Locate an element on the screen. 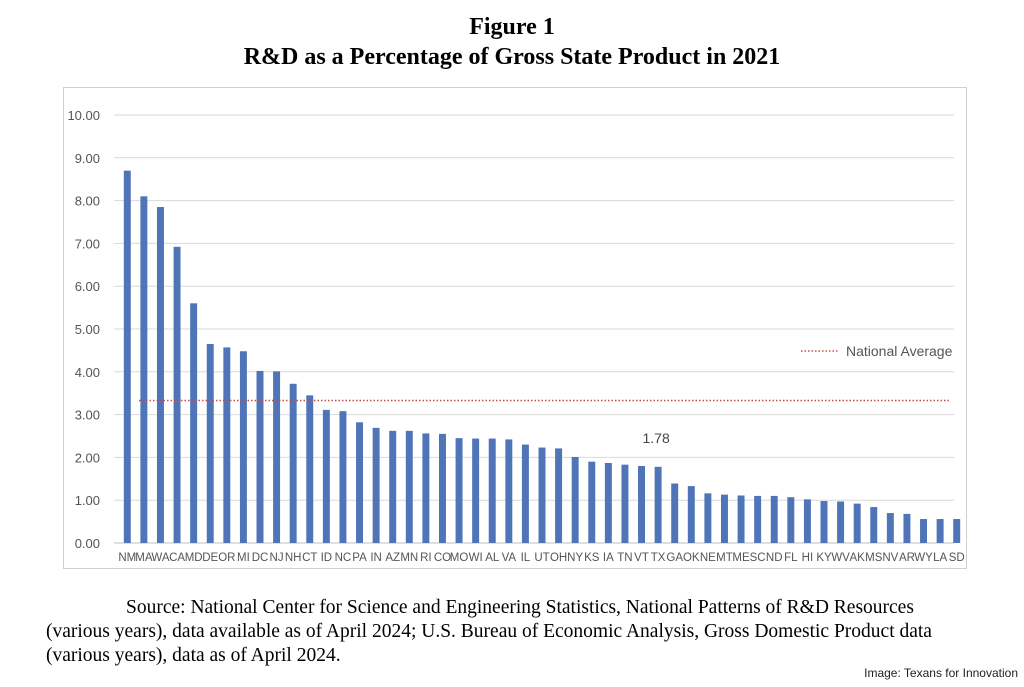 The height and width of the screenshot is (687, 1024). x-tick-label: HI is located at coordinates (808, 558).